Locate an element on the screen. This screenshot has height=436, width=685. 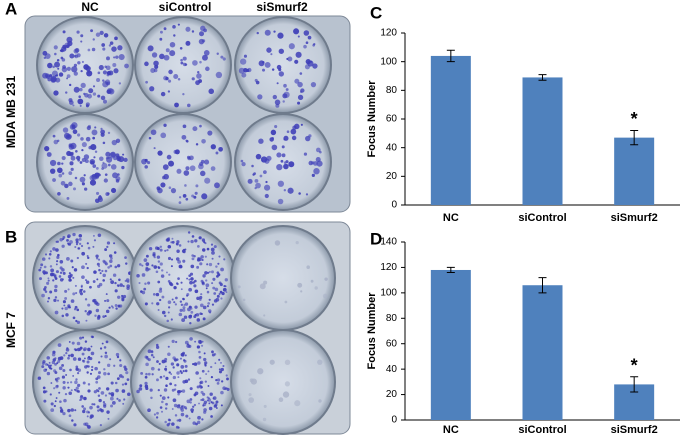
x-tick-label: NC is located at coordinates (451, 218).